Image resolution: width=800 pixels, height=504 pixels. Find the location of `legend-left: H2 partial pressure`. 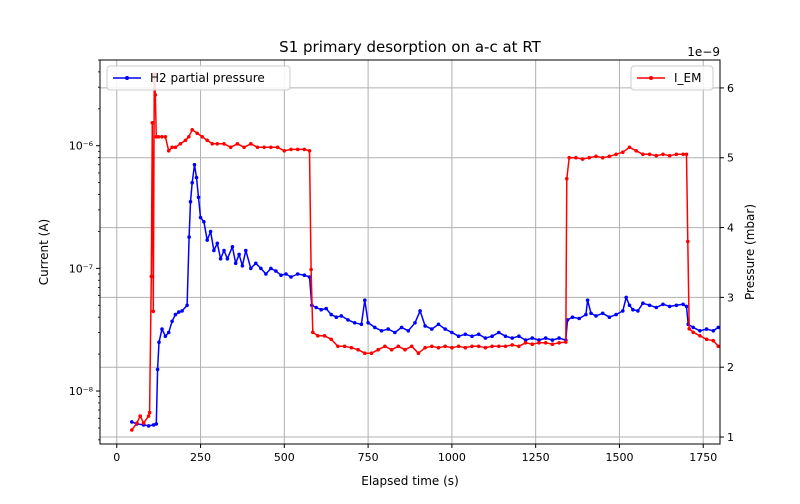

legend-left: H2 partial pressure is located at coordinates (198, 78).